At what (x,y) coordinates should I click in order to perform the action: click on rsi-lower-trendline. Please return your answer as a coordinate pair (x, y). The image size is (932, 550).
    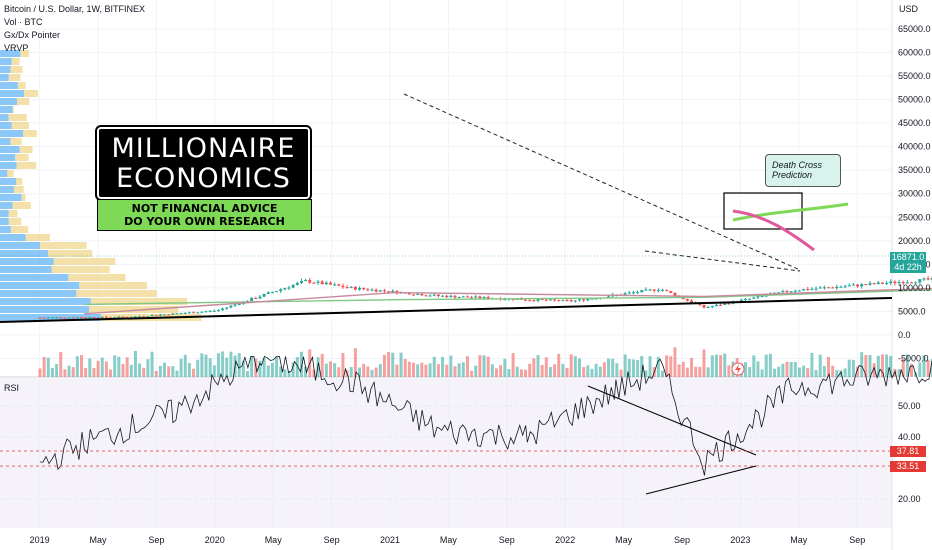
    Looking at the image, I should click on (701, 480).